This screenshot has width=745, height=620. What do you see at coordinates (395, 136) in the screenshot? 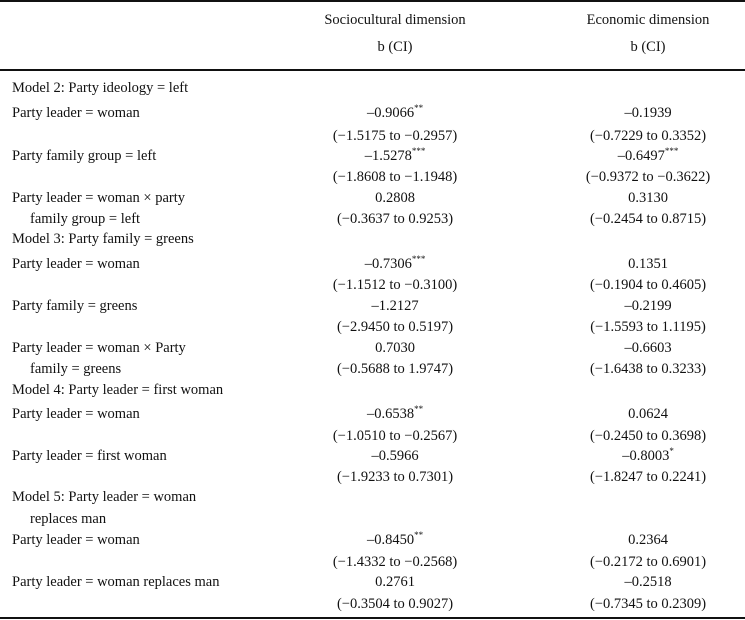
I see `socio-ci: (−1.5175 to −0.2957)` at bounding box center [395, 136].